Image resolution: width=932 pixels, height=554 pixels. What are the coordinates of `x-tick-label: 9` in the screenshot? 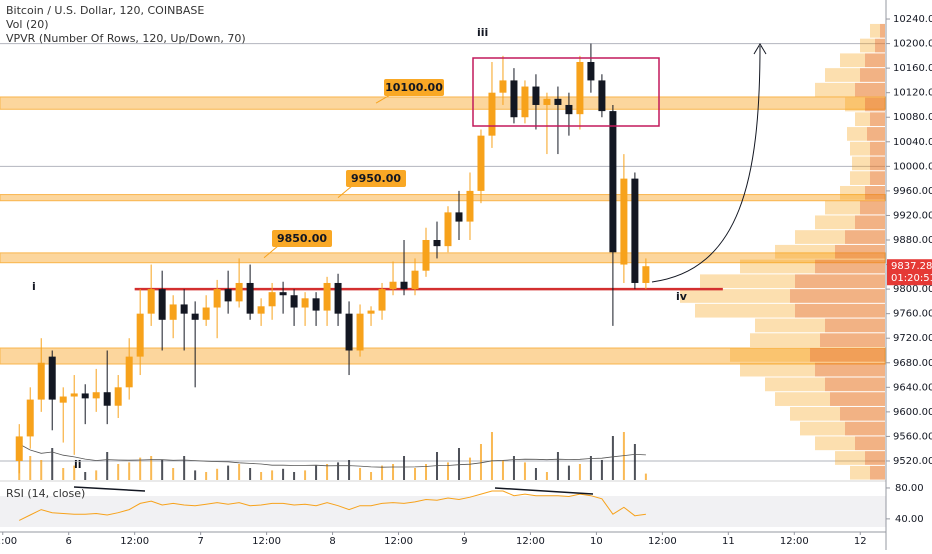 It's located at (464, 541).